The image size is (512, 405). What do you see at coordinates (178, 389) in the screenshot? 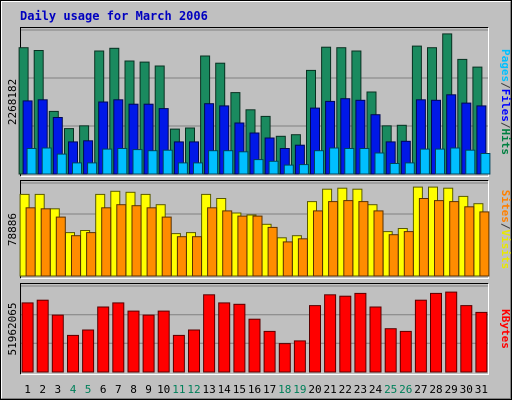
I see `day-label-11: 11` at bounding box center [178, 389].